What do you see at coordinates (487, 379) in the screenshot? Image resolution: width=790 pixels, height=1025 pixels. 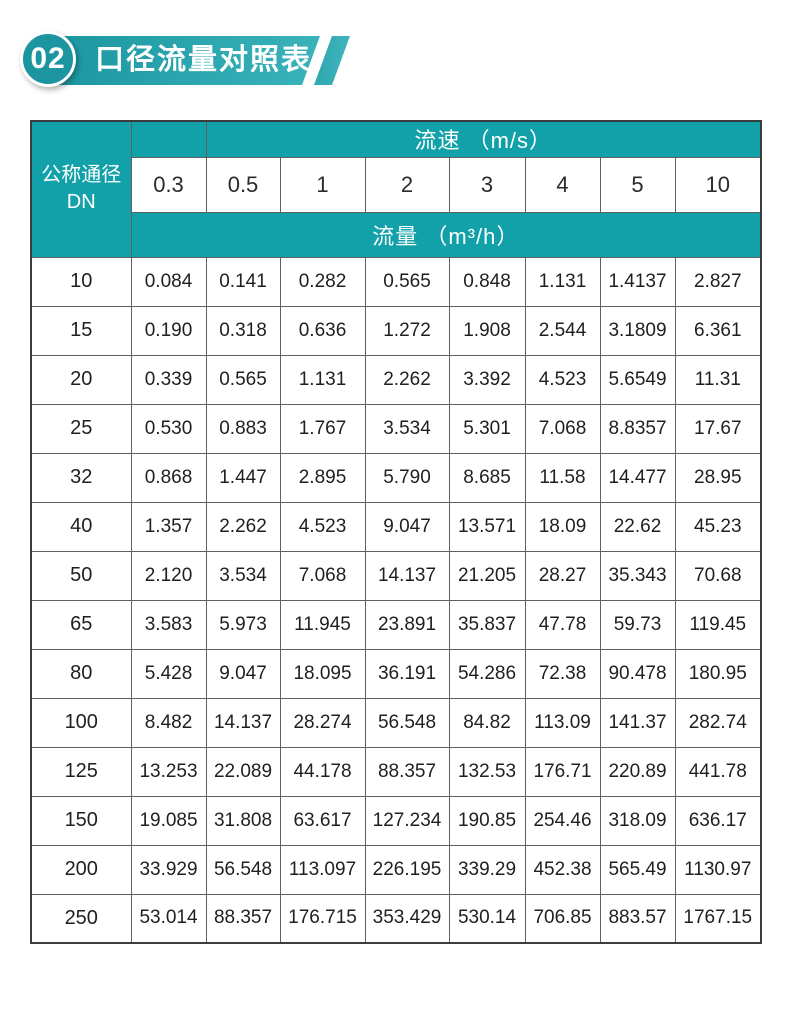 I see `flow-value-cell: 3.392` at bounding box center [487, 379].